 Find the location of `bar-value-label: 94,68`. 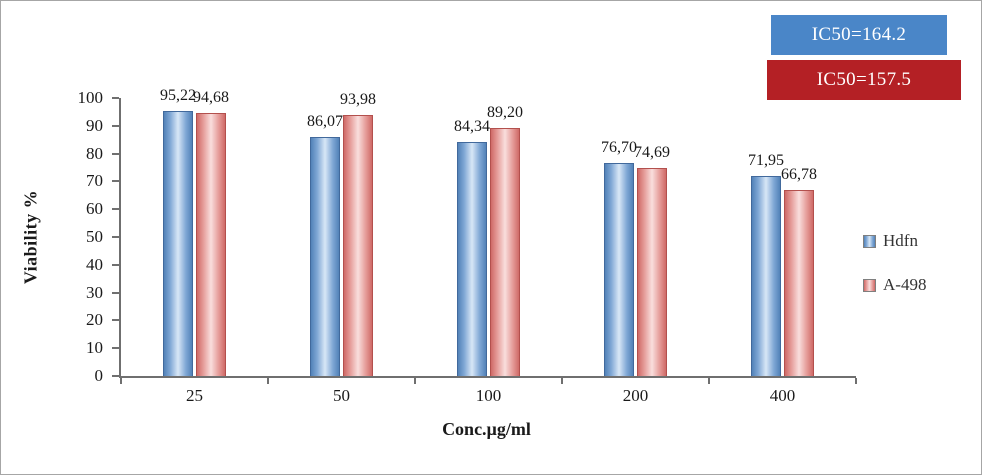

bar-value-label: 94,68 is located at coordinates (211, 97).